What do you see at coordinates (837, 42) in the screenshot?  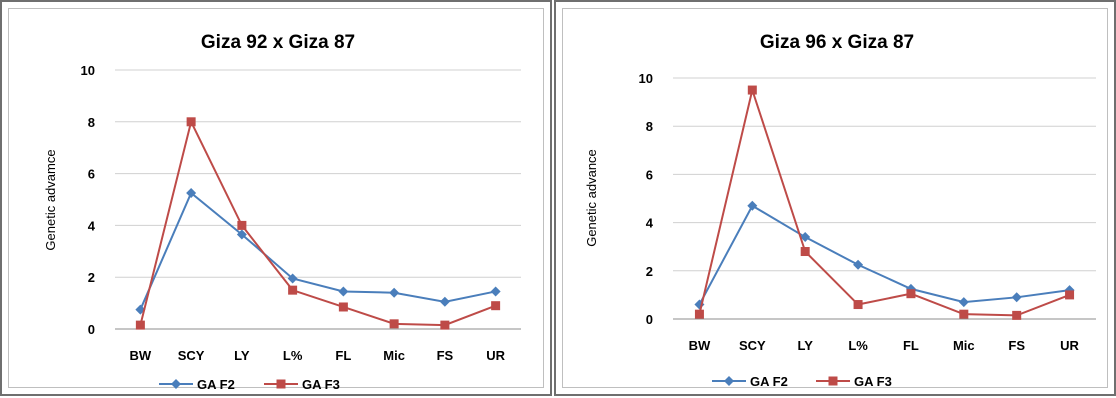 I see `chart-title: Giza 96 x Giza 87` at bounding box center [837, 42].